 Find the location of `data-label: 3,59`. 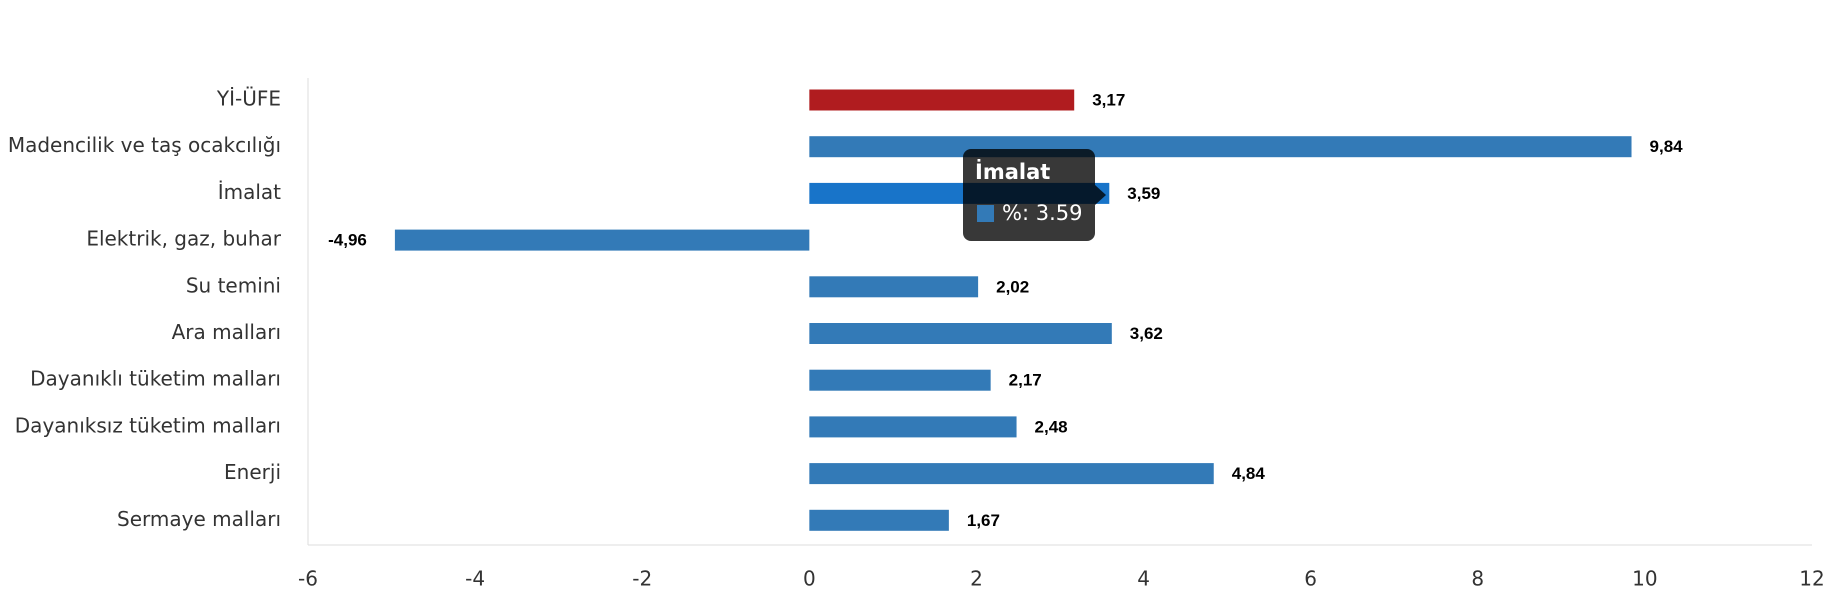

data-label: 3,59 is located at coordinates (1143, 193).